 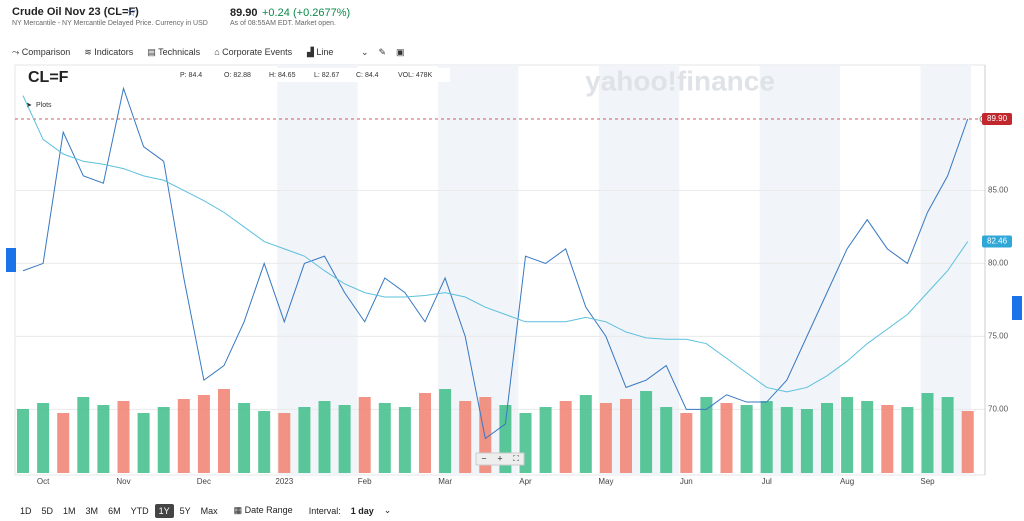 I want to click on x-tick-label: Dec, so click(x=204, y=481).